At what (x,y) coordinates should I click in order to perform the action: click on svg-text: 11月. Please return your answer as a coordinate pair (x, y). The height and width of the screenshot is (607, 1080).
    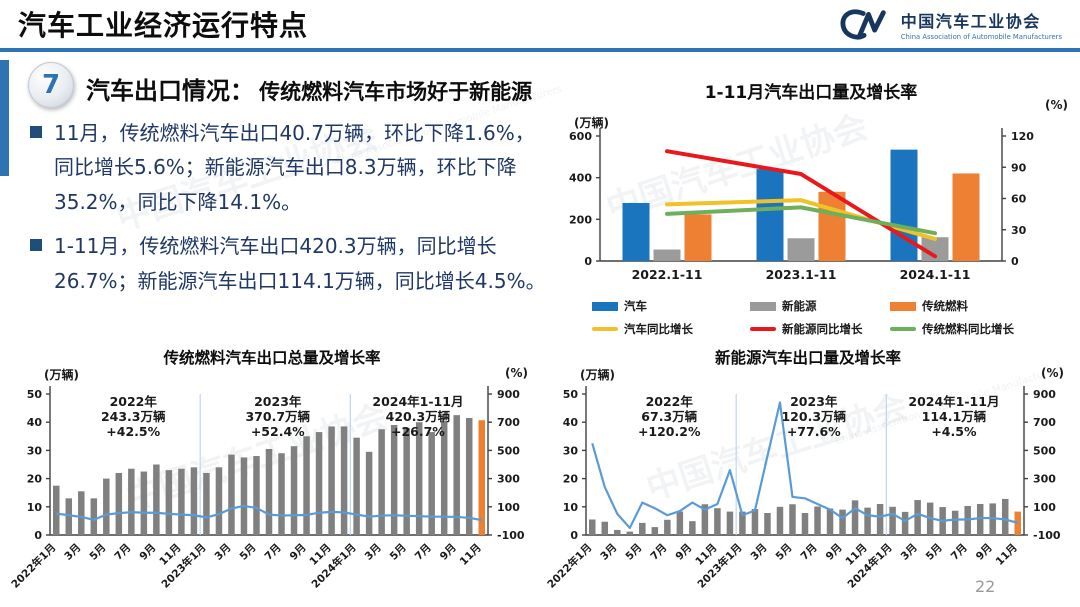
    Looking at the image, I should click on (471, 555).